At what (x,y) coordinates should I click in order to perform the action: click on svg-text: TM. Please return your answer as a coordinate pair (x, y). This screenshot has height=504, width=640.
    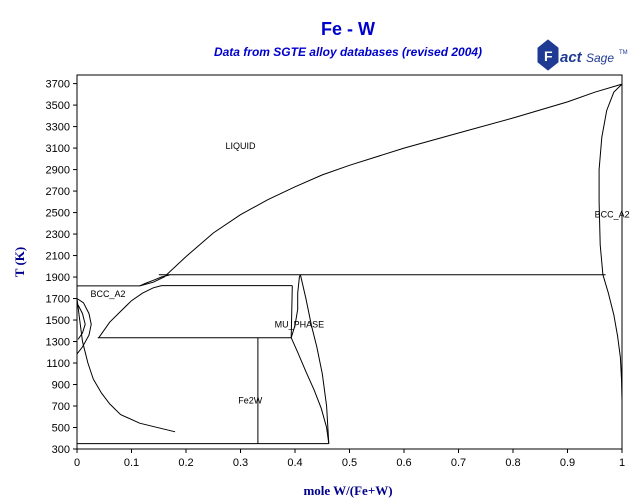
    Looking at the image, I should click on (623, 53).